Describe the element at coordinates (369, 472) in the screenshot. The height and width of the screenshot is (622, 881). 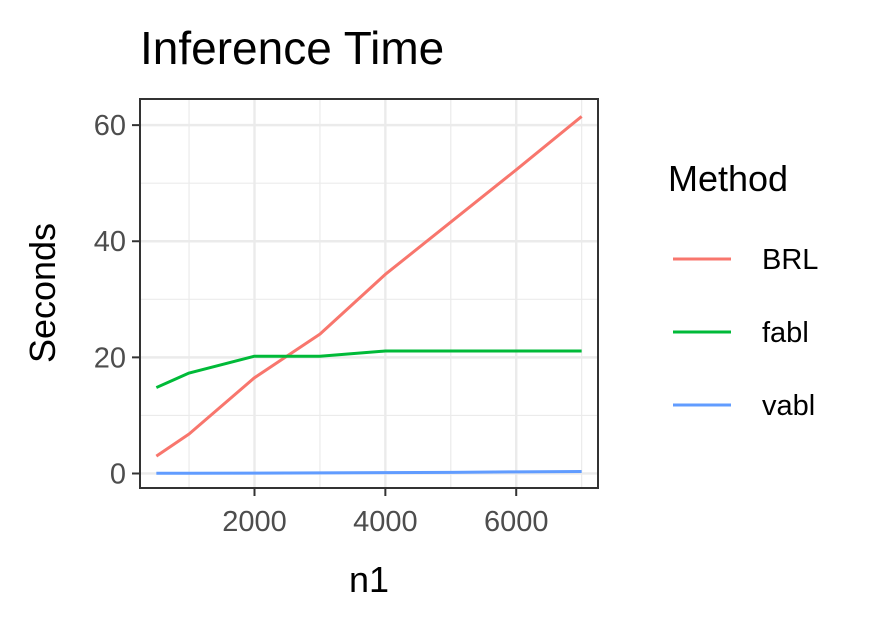
I see `series-line-vabl` at that location.